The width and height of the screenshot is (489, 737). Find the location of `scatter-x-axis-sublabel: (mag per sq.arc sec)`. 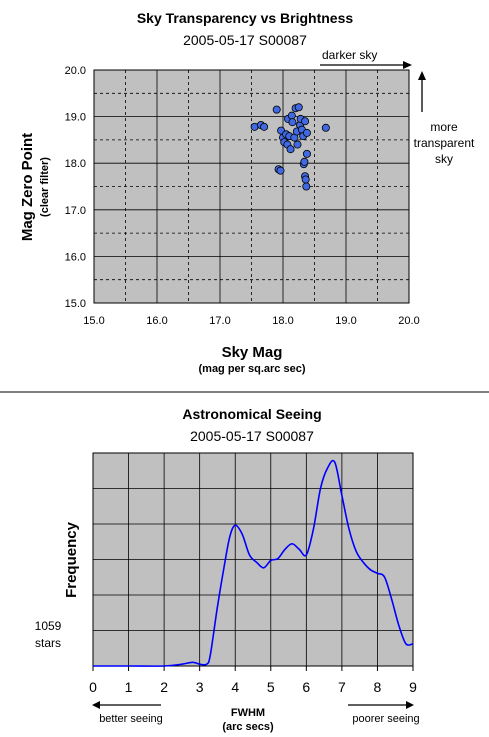

scatter-x-axis-sublabel: (mag per sq.arc sec) is located at coordinates (252, 369).